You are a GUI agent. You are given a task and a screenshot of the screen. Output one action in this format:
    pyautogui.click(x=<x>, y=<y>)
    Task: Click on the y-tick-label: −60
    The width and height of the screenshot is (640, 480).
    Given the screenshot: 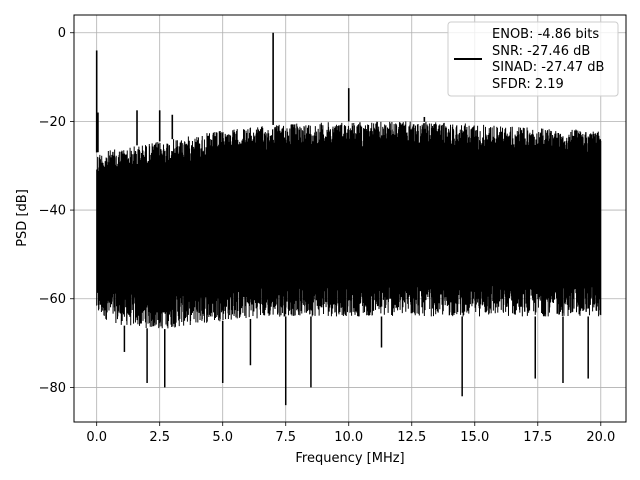 What is the action you would take?
    pyautogui.click(x=52, y=299)
    